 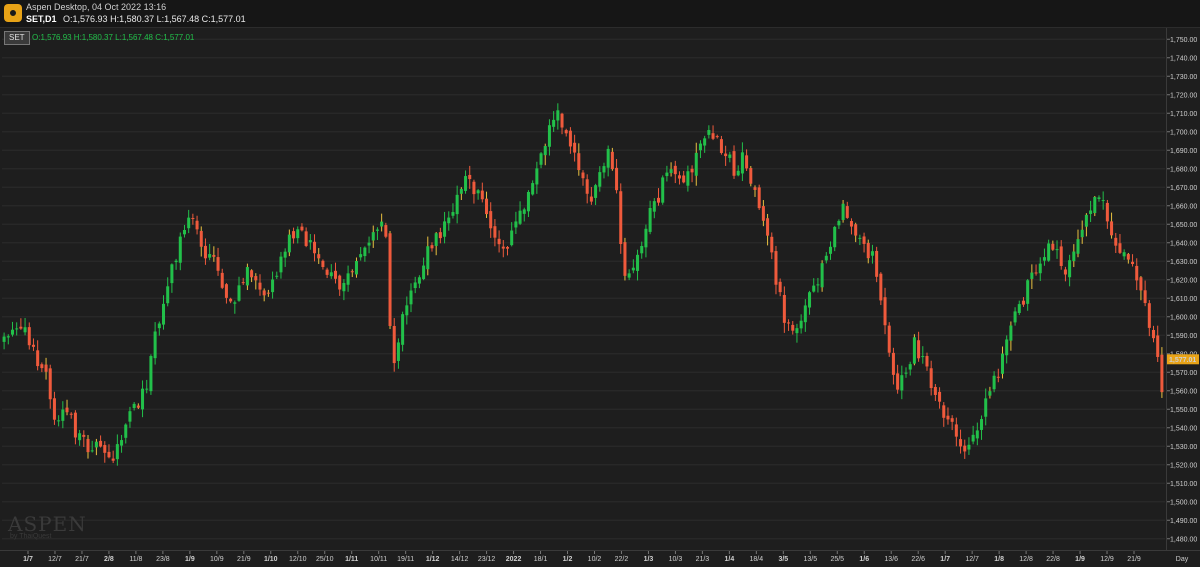 I want to click on y-tick-label: 1,600.00, so click(x=1183, y=317).